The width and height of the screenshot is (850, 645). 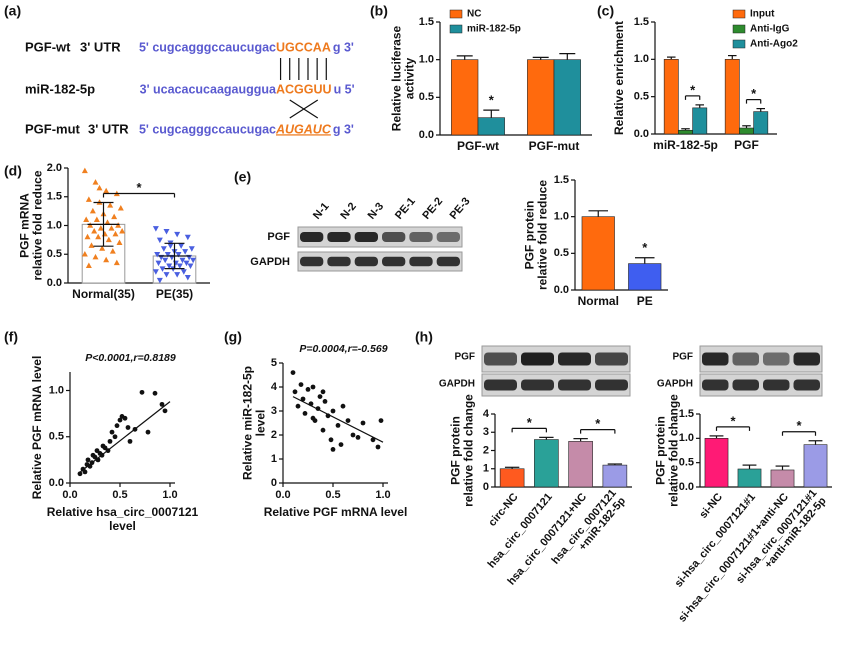 What do you see at coordinates (554, 146) in the screenshot?
I see `x-tick-label: PGF-mut` at bounding box center [554, 146].